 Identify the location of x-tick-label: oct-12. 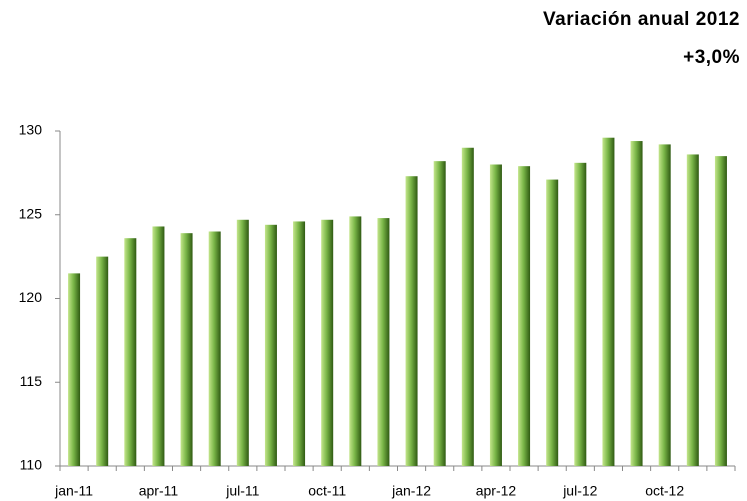
(664, 491).